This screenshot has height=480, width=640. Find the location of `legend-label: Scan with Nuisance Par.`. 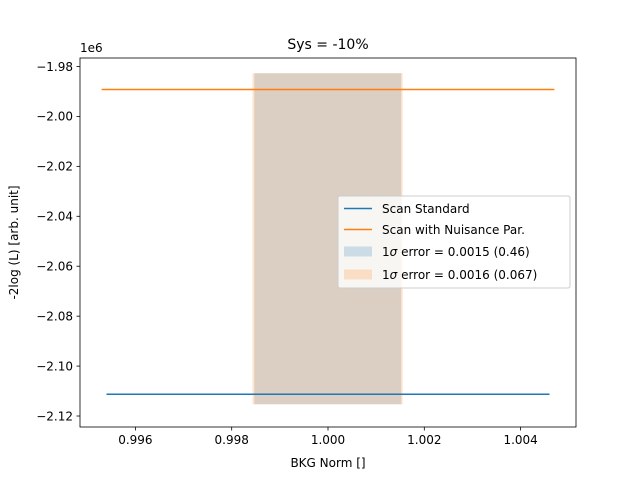

legend-label: Scan with Nuisance Par. is located at coordinates (453, 230).